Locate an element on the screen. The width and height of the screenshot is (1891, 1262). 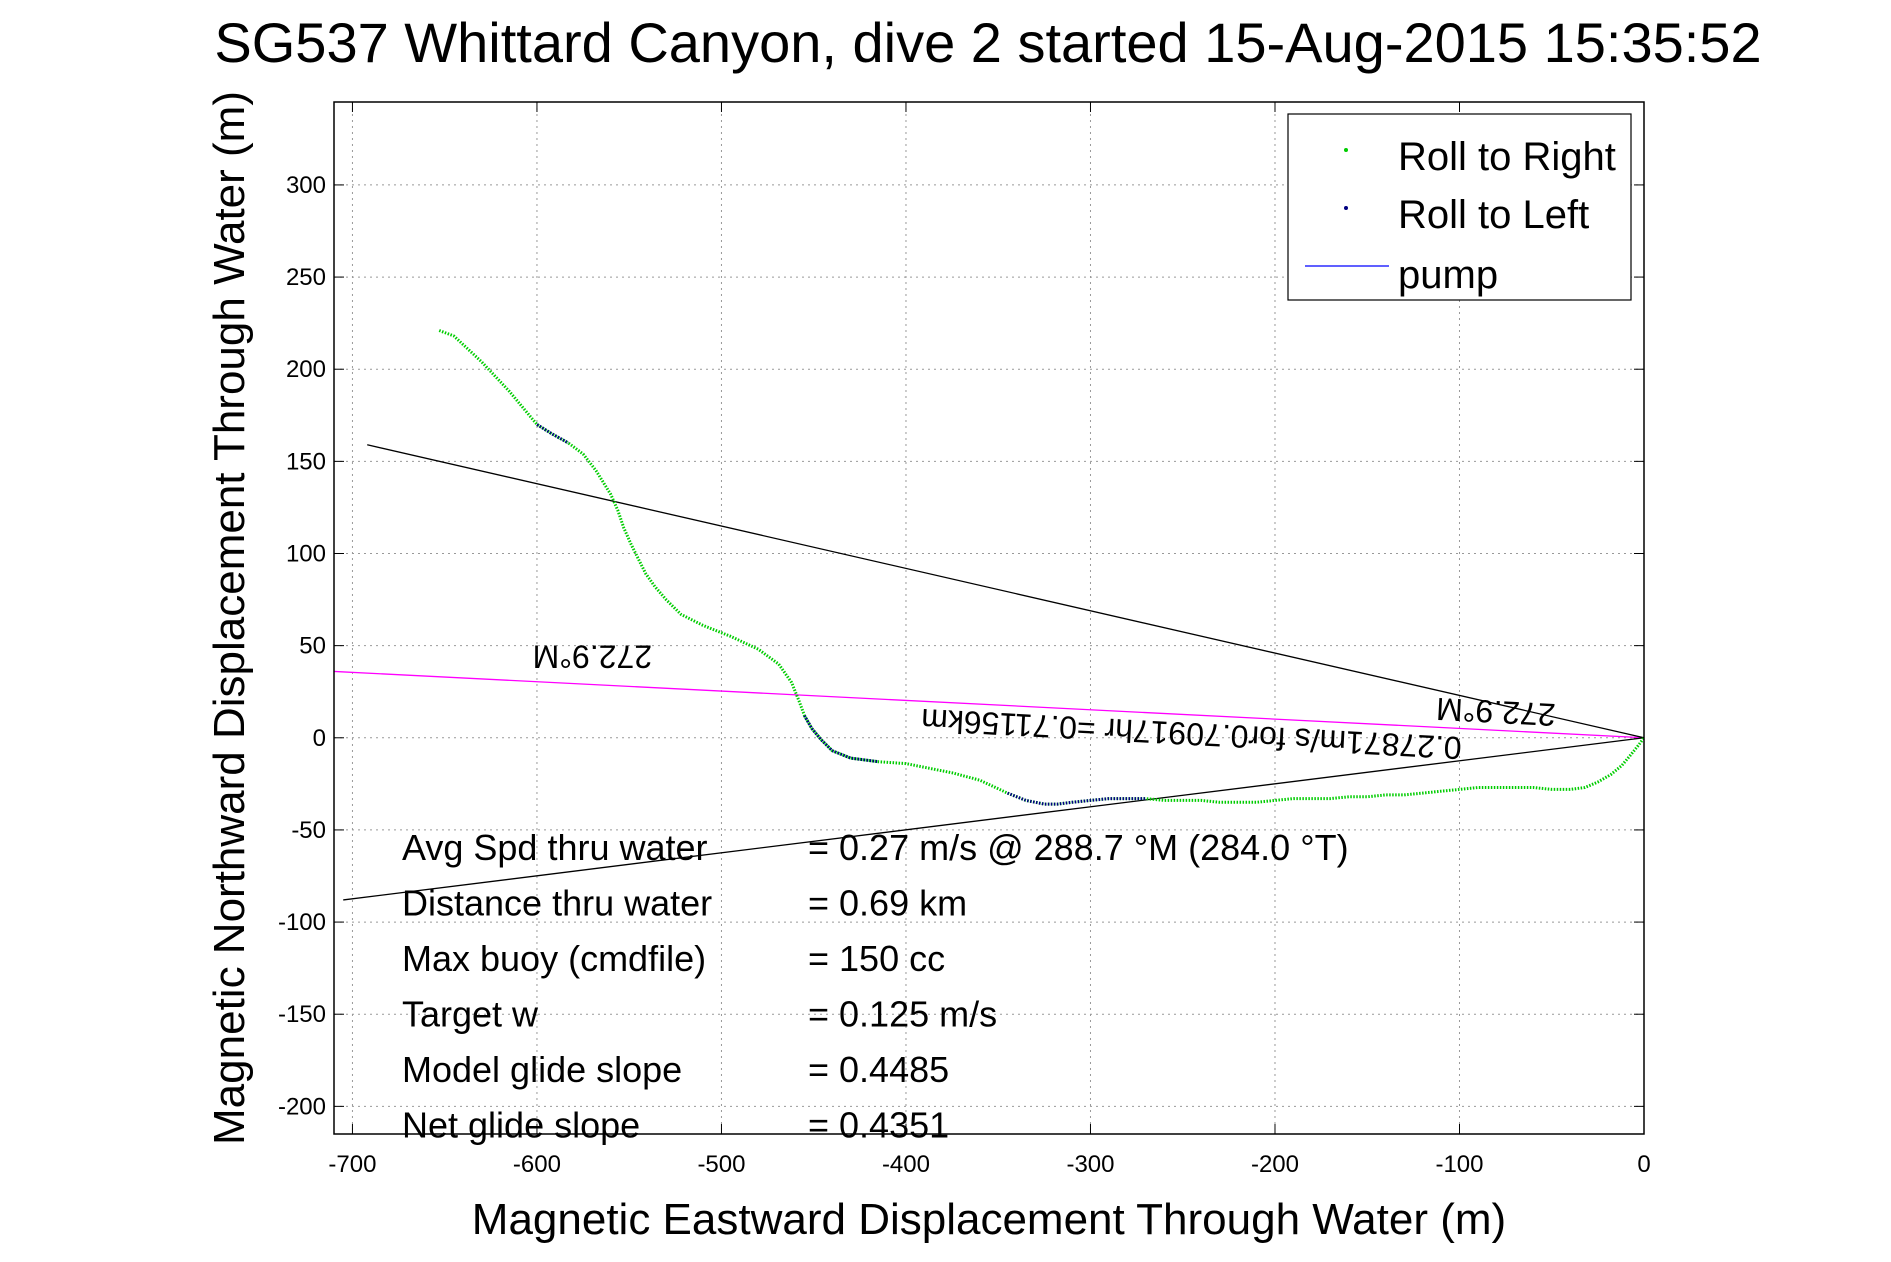
y-tick-label: -50 is located at coordinates (308, 830).